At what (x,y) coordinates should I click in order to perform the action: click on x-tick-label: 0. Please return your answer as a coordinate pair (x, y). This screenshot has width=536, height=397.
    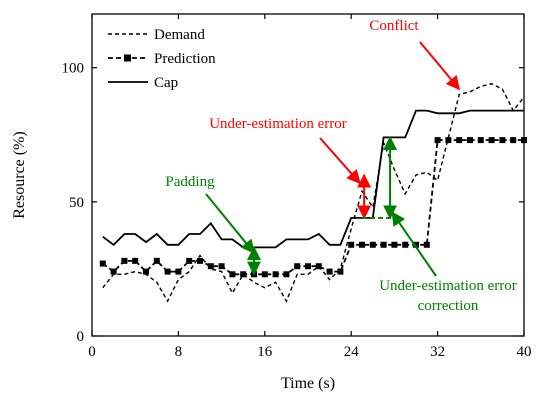
    Looking at the image, I should click on (92, 352).